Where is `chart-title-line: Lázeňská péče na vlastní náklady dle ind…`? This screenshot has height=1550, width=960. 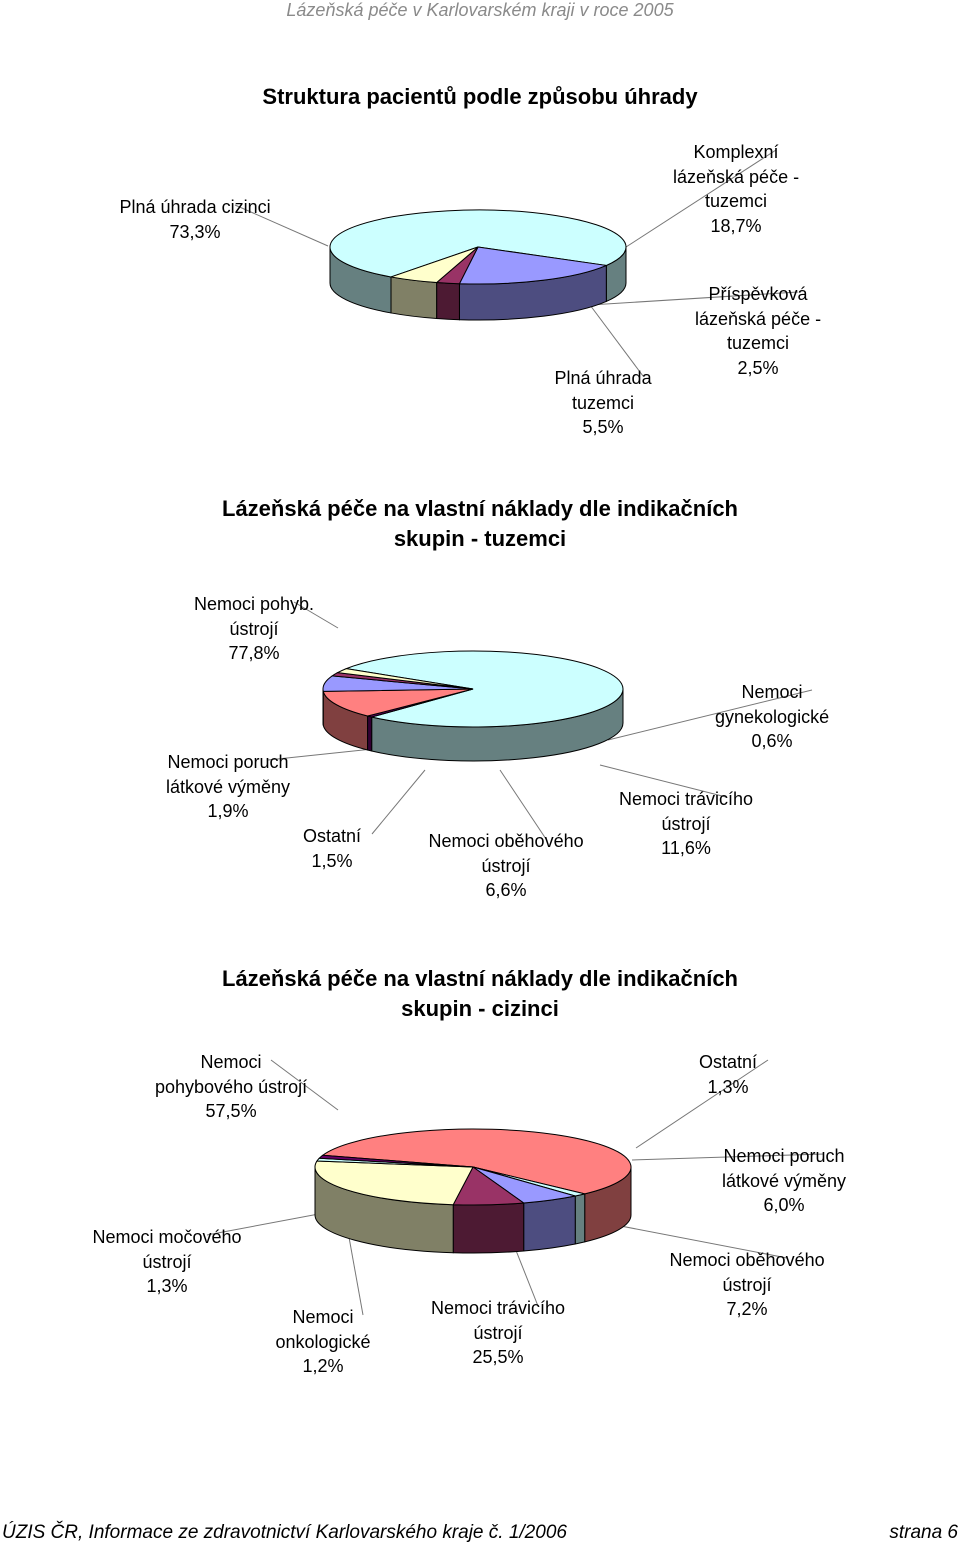 chart-title-line: Lázeňská péče na vlastní náklady dle ind… is located at coordinates (480, 979).